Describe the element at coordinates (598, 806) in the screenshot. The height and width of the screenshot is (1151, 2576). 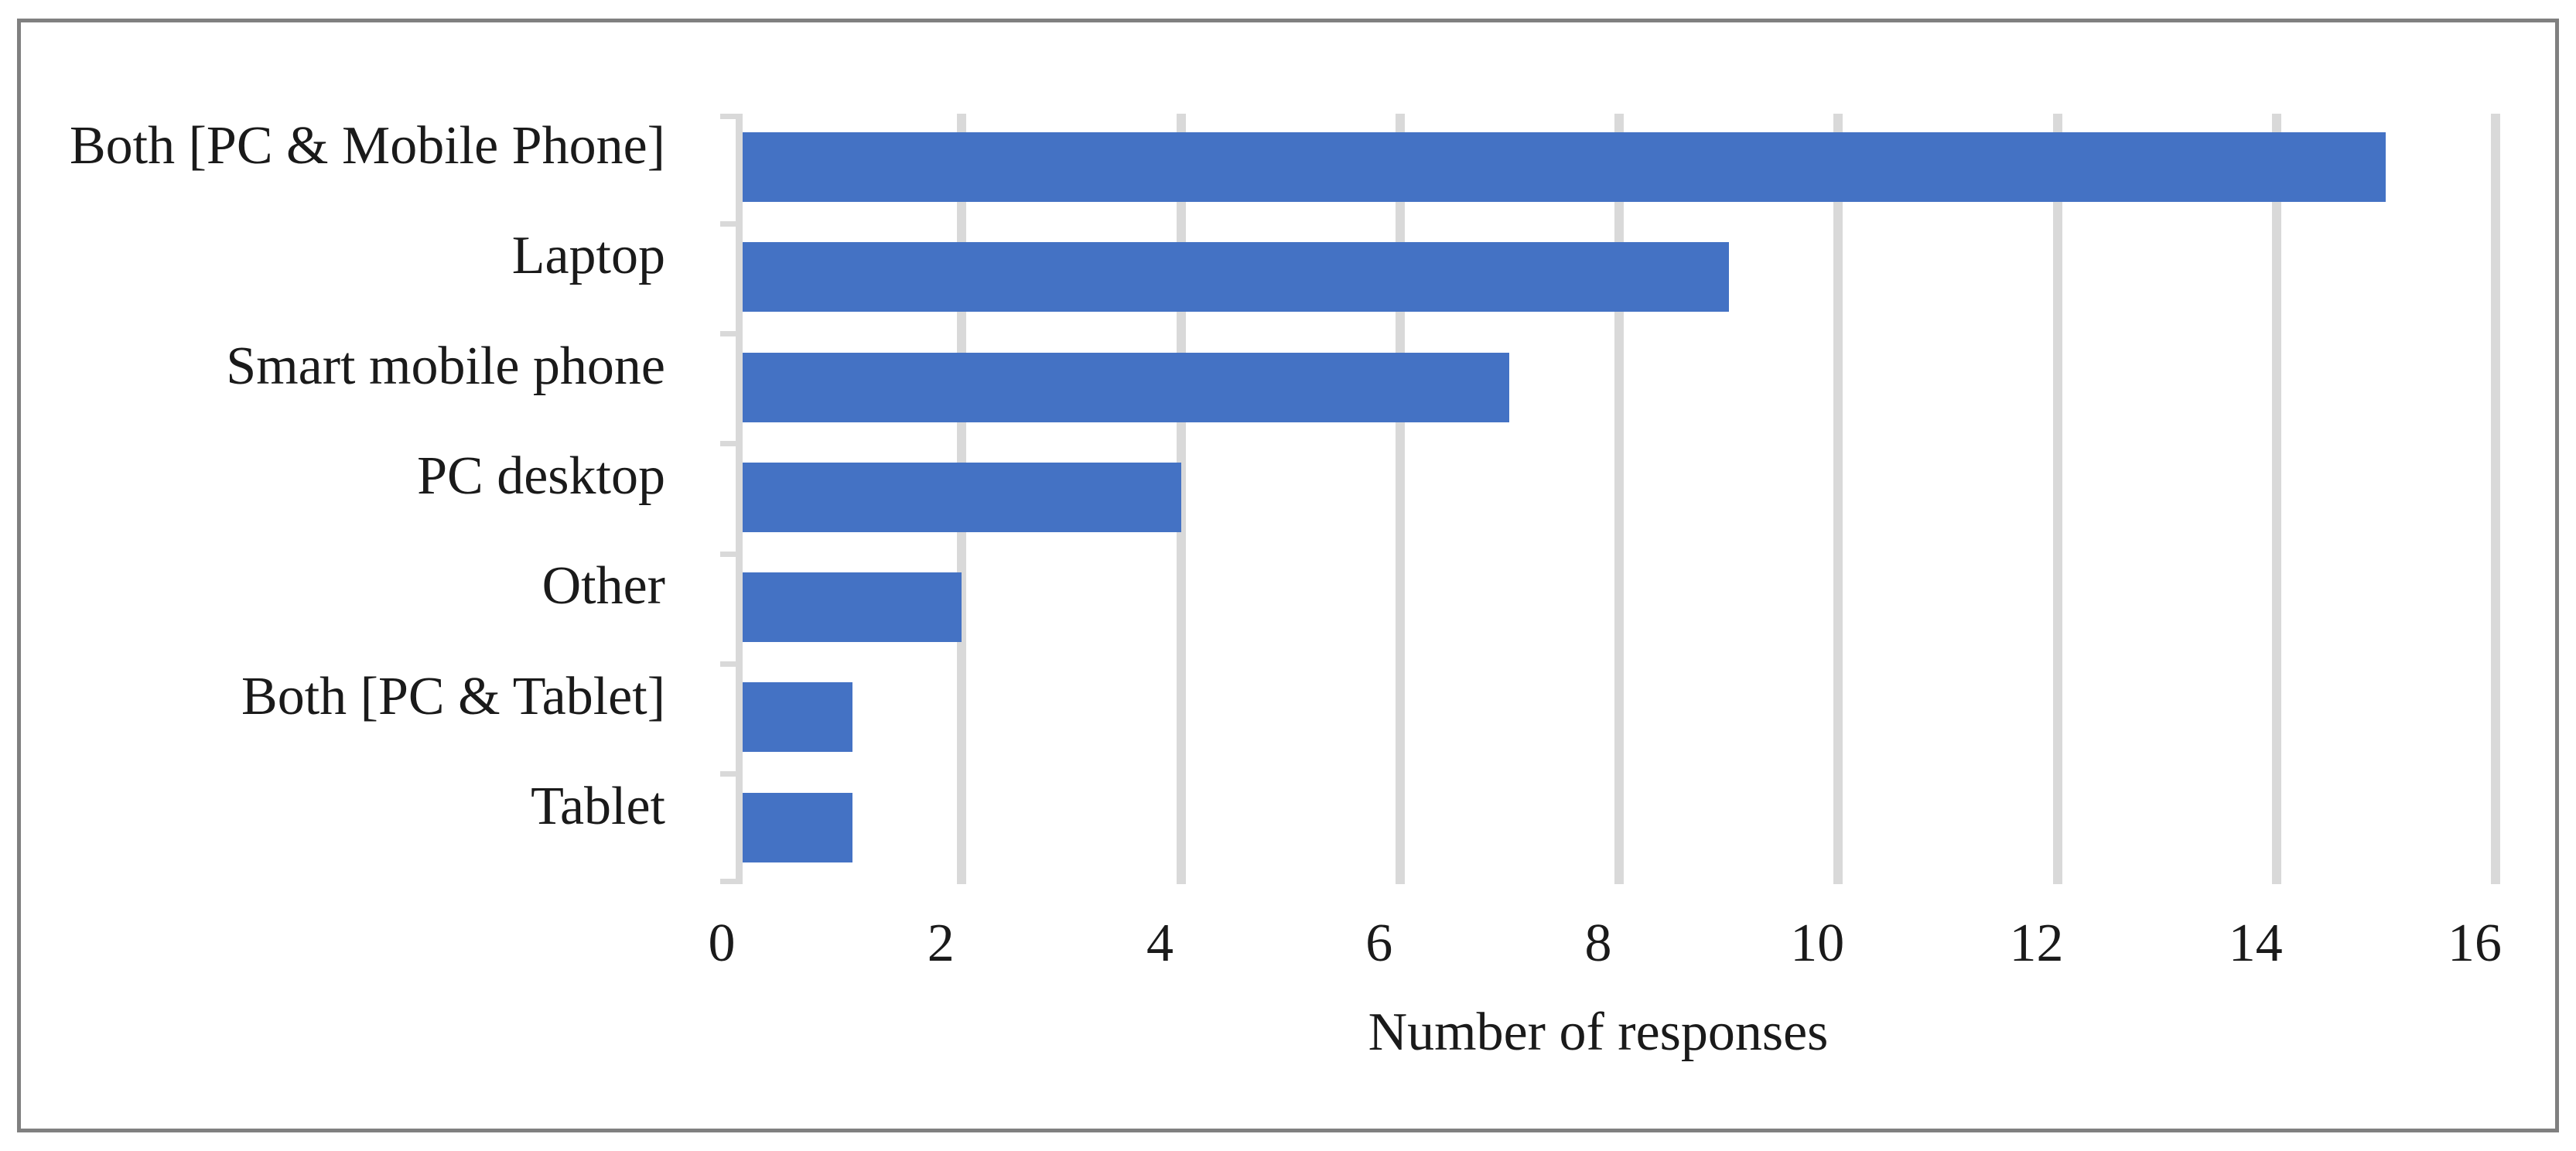
I see `category-label: Tablet` at that location.